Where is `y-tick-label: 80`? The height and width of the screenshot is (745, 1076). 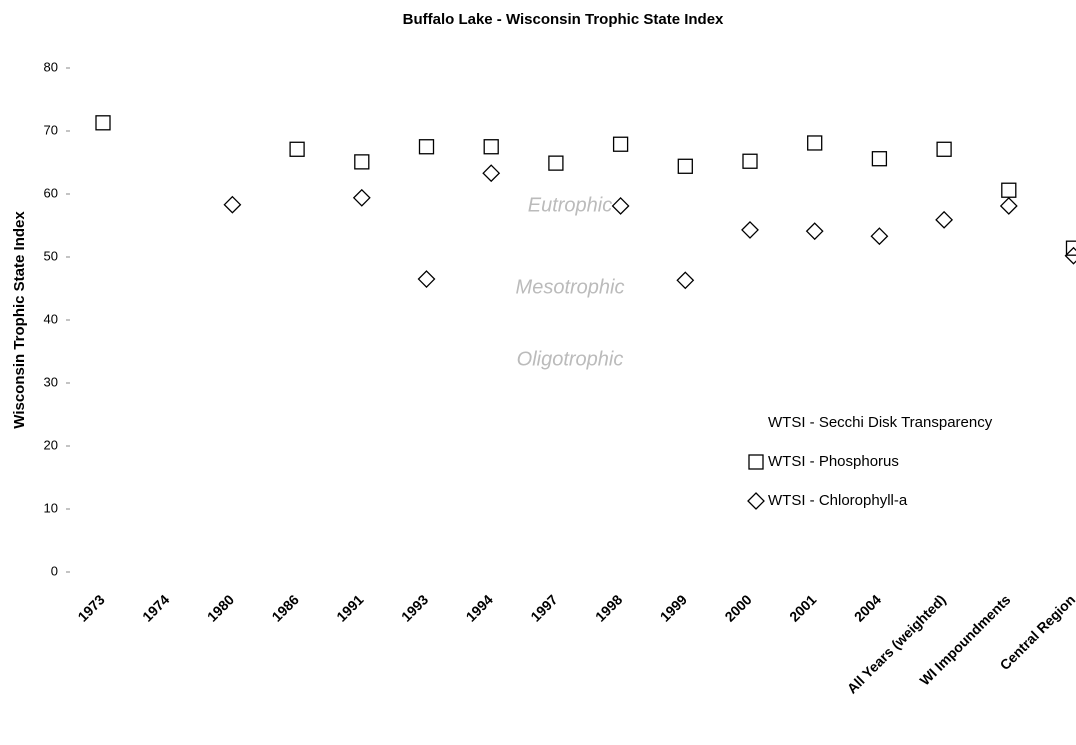 y-tick-label: 80 is located at coordinates (51, 66).